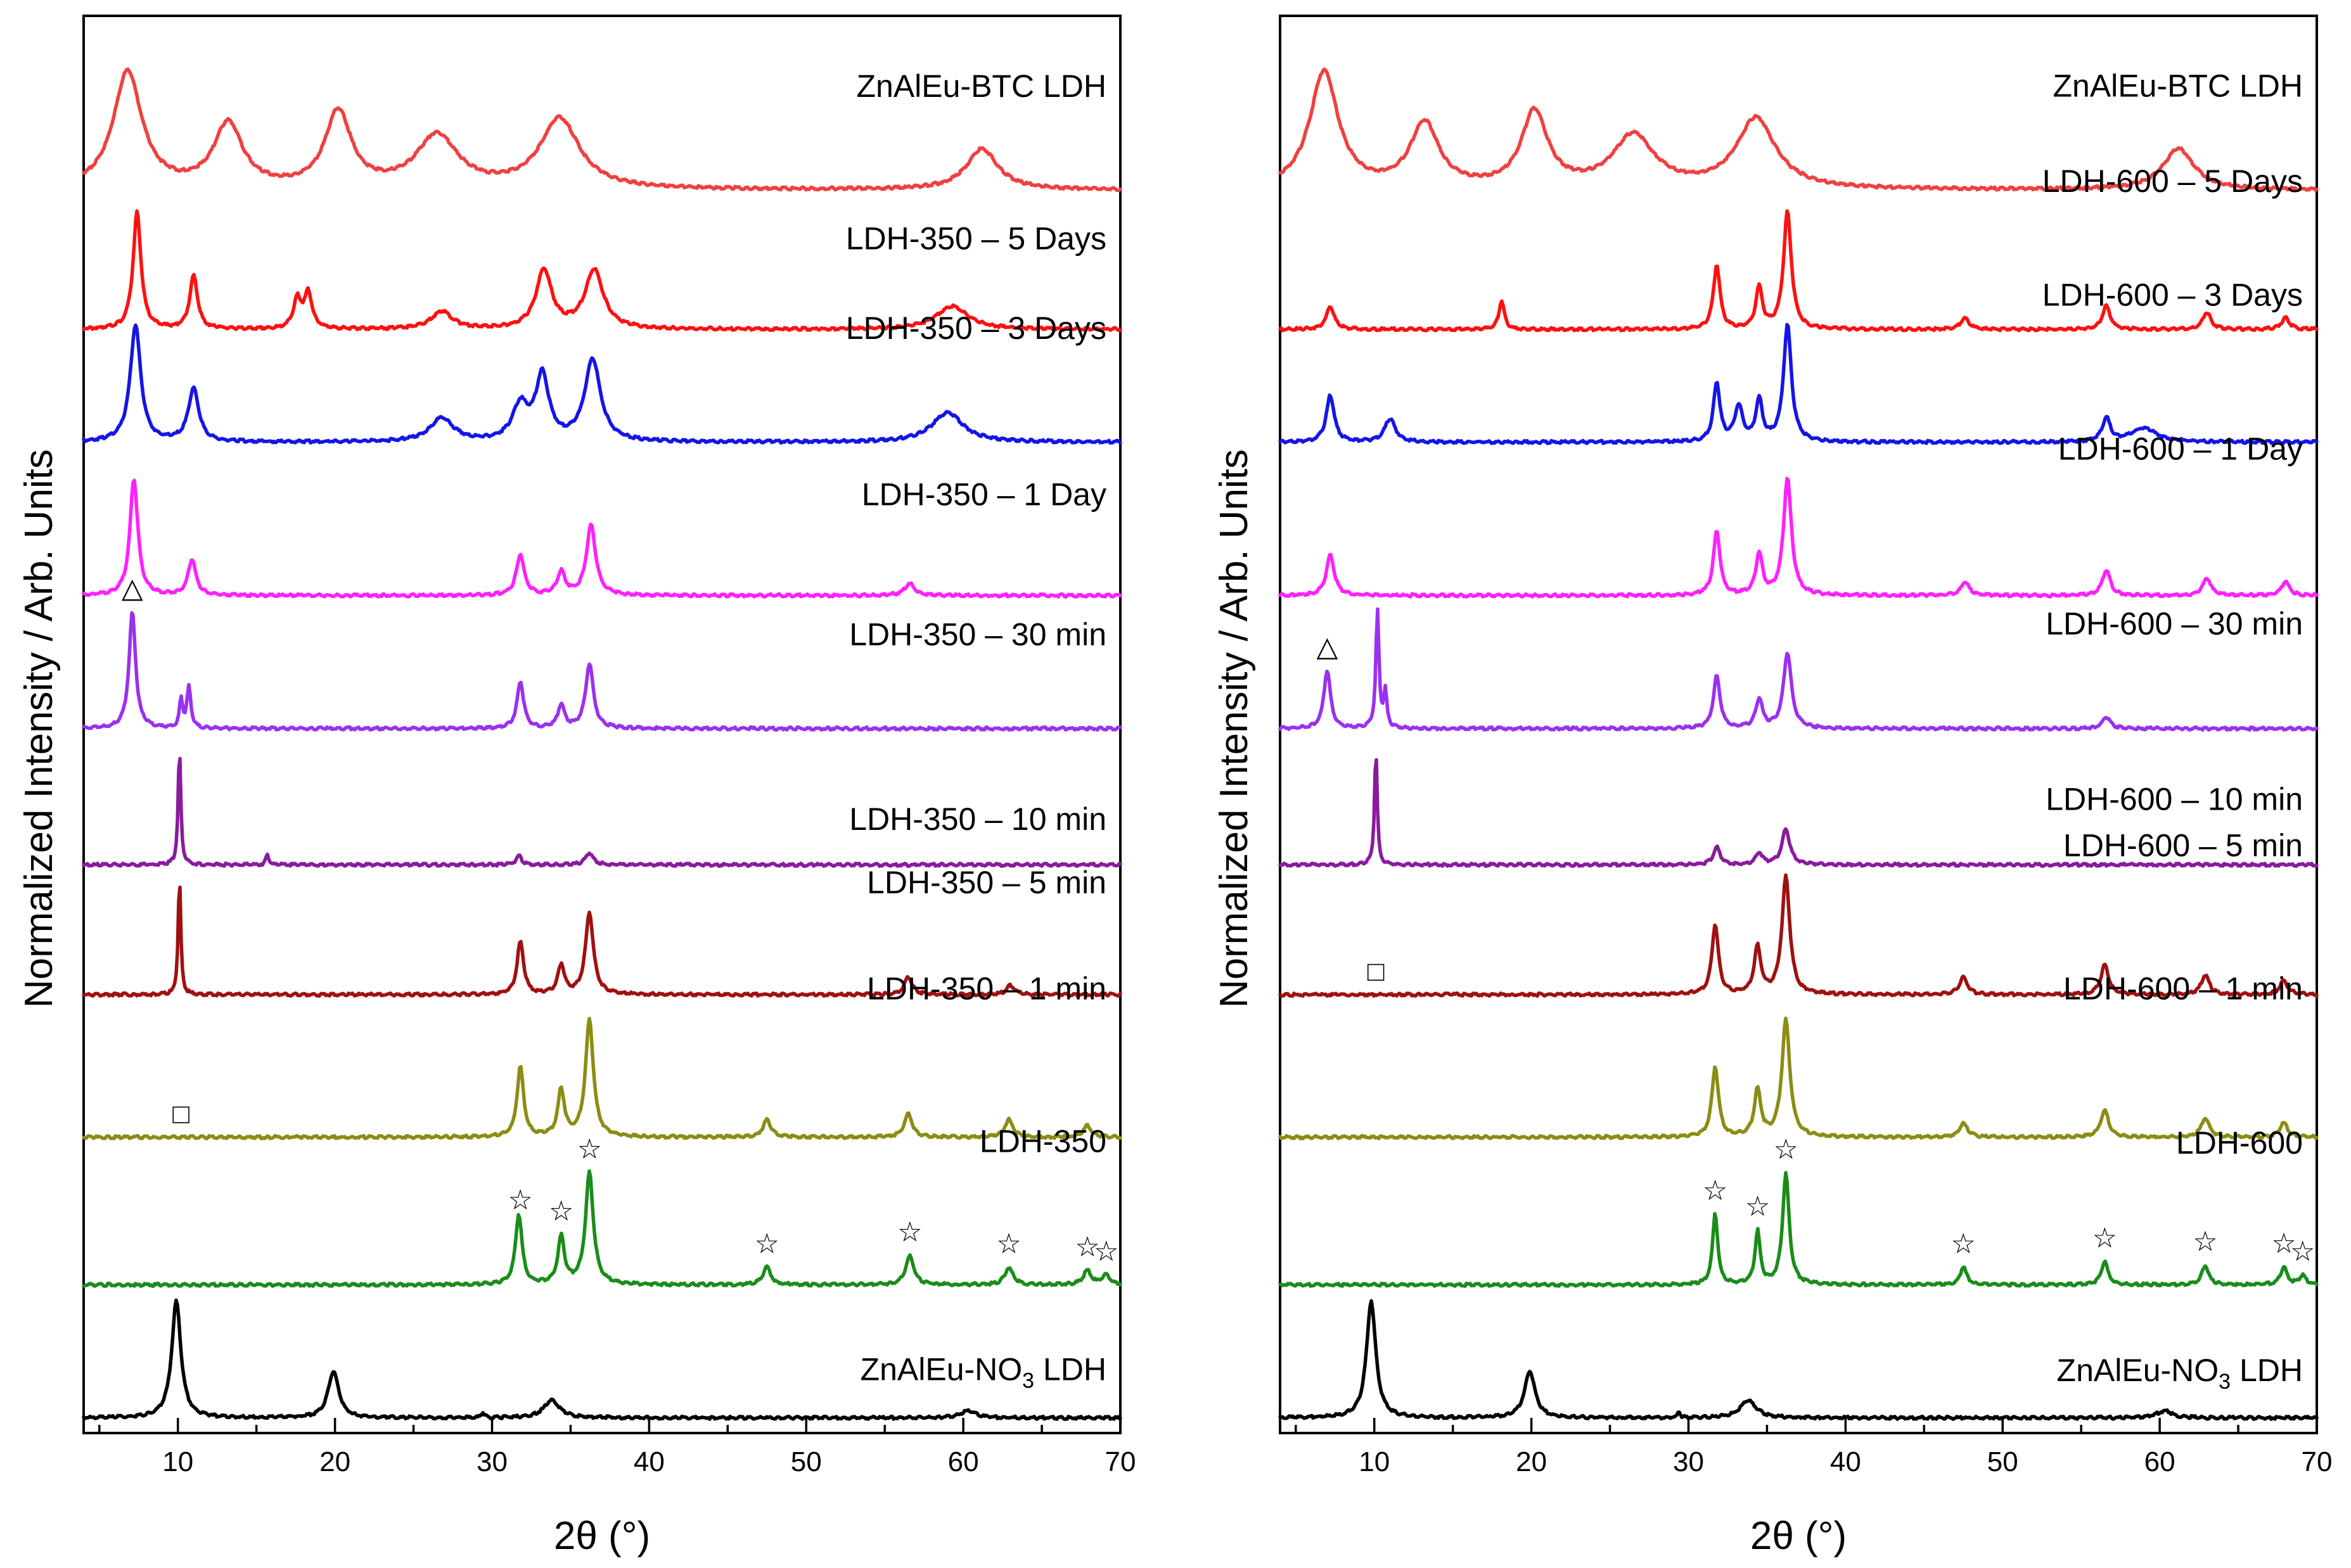 The height and width of the screenshot is (1568, 2351). Describe the element at coordinates (1043, 1141) in the screenshot. I see `series-label: LDH-350` at that location.